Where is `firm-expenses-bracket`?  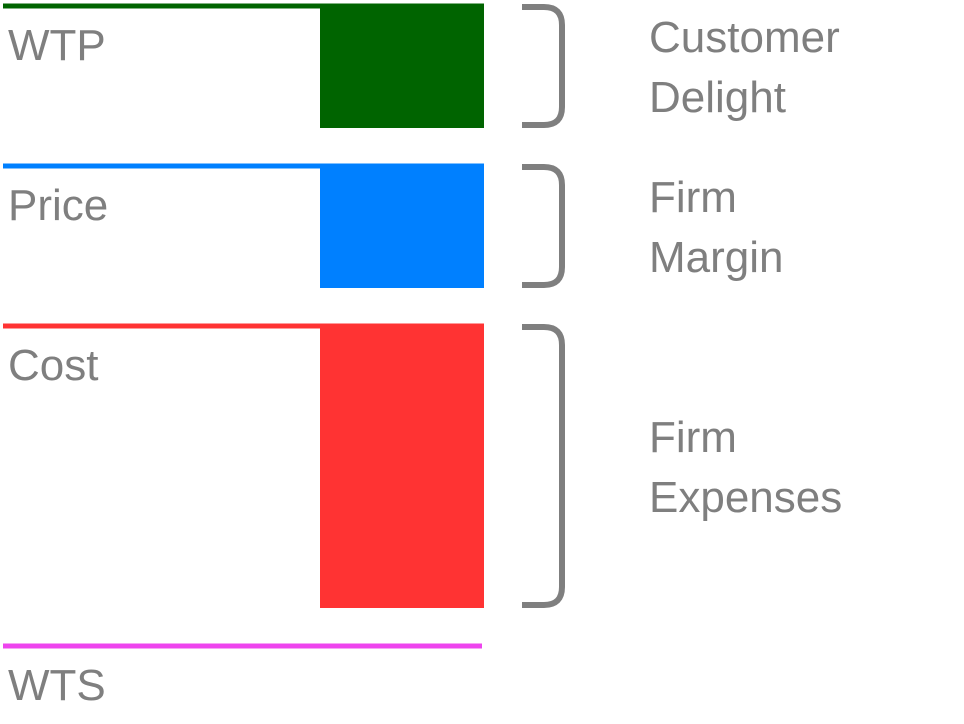
firm-expenses-bracket is located at coordinates (542, 466).